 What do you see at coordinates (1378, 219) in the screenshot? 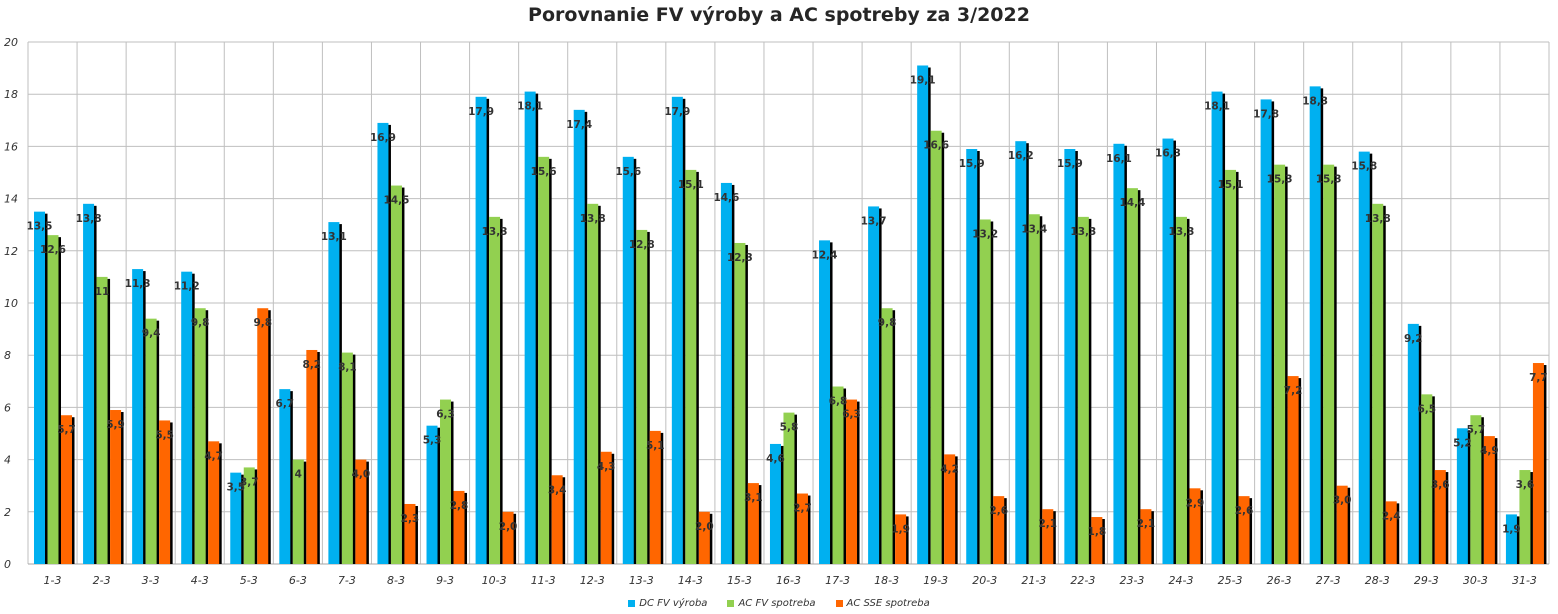
I see `data-label: 13,8` at bounding box center [1378, 219].